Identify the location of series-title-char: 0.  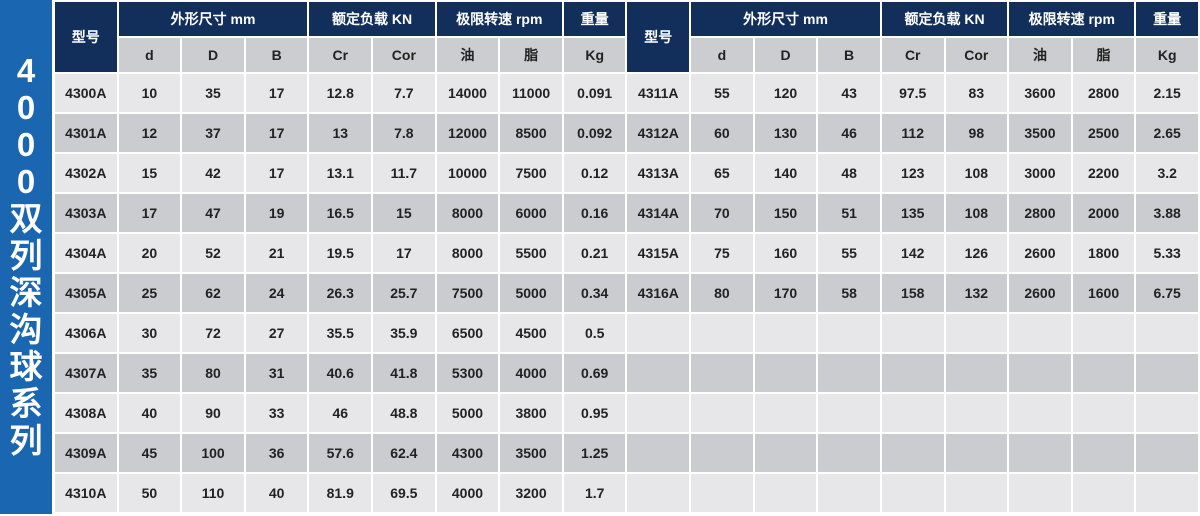
(26, 144).